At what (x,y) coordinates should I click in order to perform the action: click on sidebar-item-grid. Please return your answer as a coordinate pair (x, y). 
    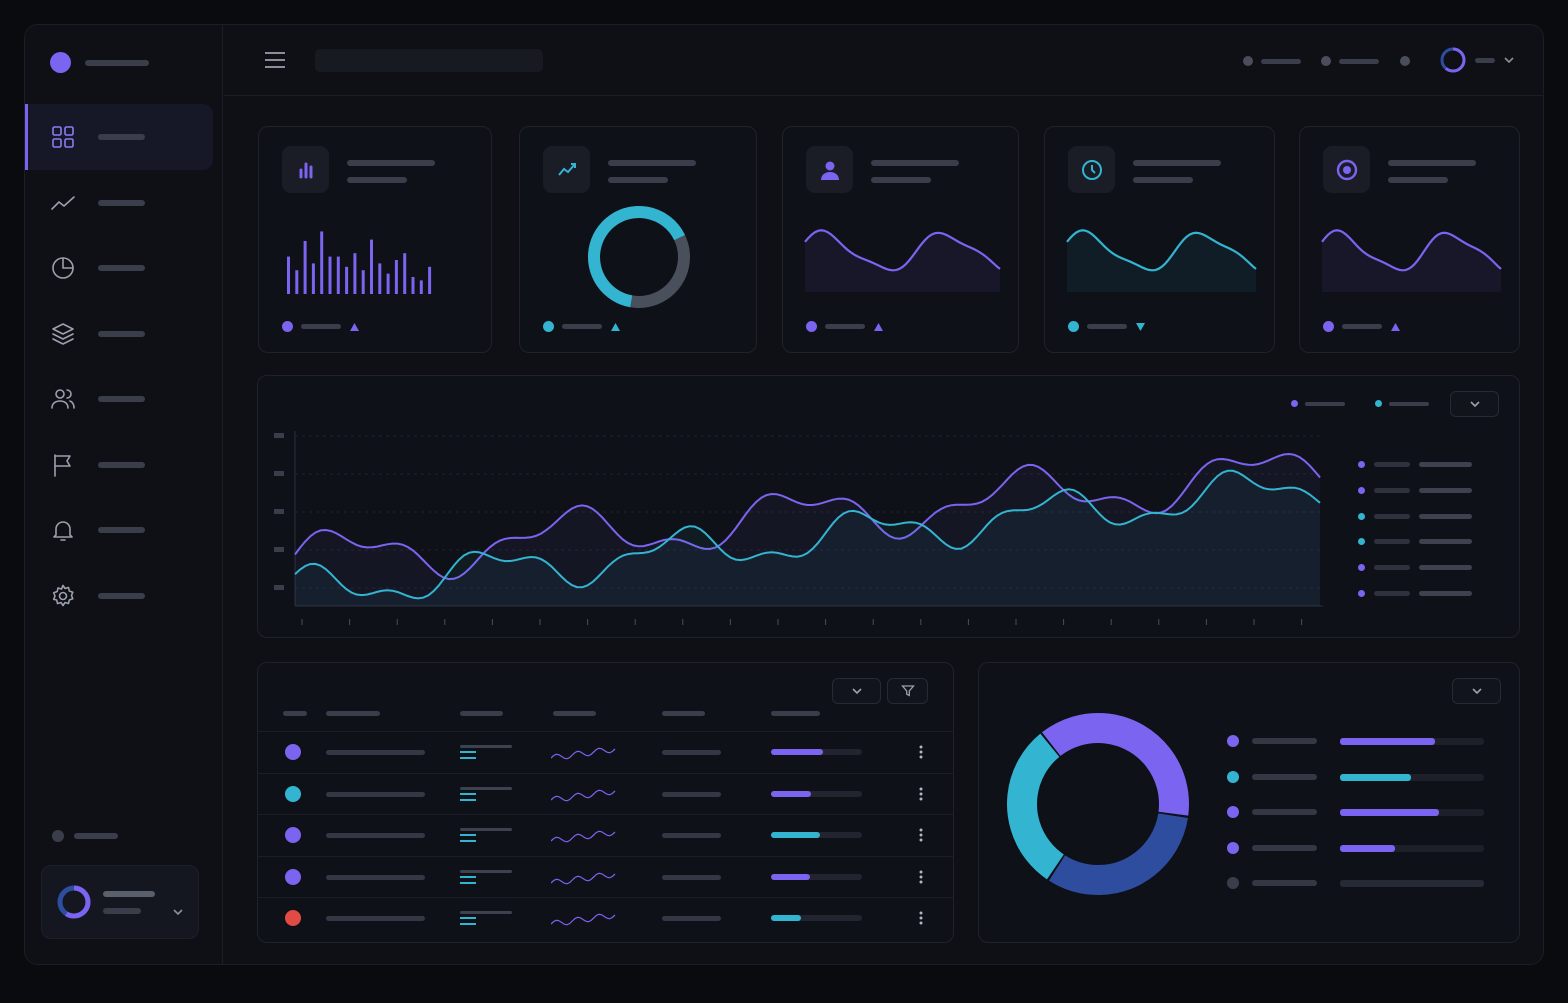
    Looking at the image, I should click on (119, 137).